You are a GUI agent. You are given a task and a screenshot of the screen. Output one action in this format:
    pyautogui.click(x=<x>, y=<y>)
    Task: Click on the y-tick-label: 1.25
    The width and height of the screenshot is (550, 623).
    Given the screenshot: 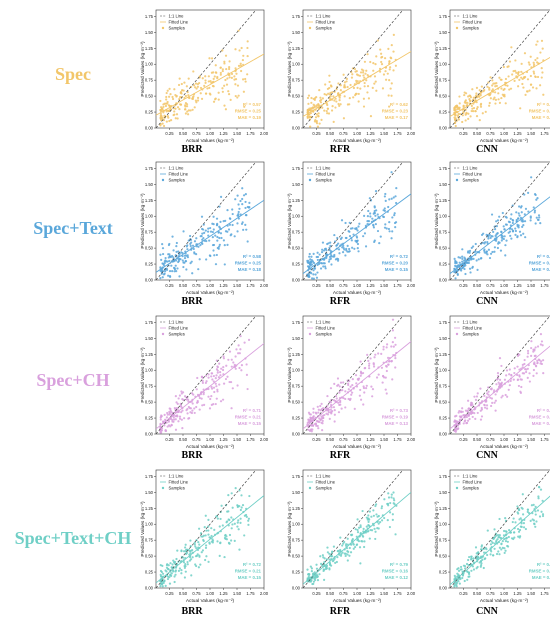 What is the action you would take?
    pyautogui.click(x=443, y=354)
    